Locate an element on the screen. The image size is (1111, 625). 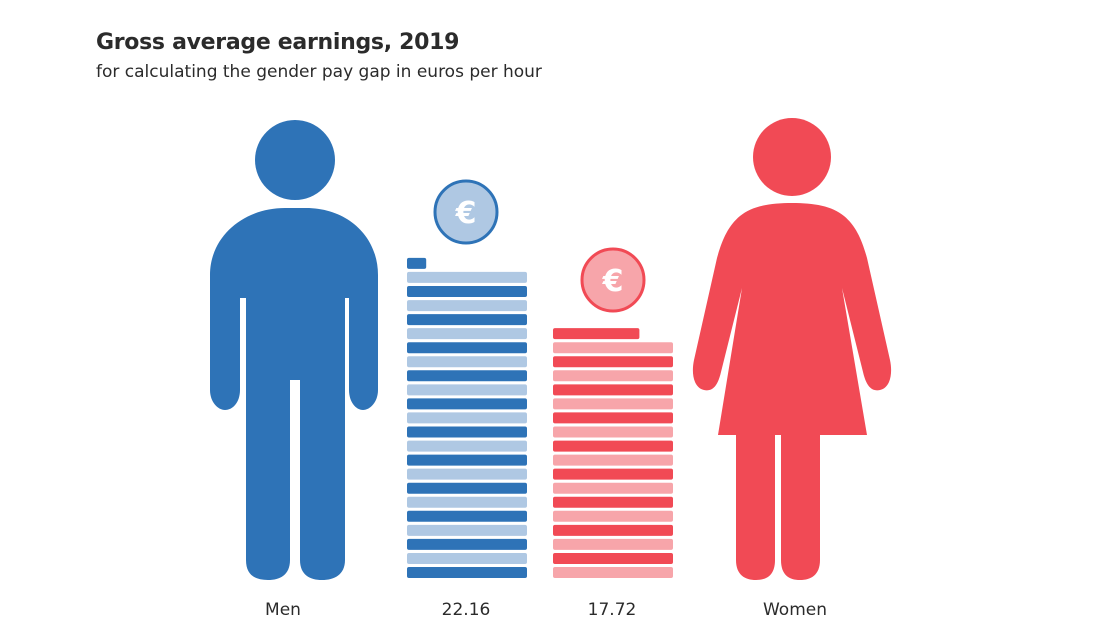
category-label-women: Women is located at coordinates (795, 610).